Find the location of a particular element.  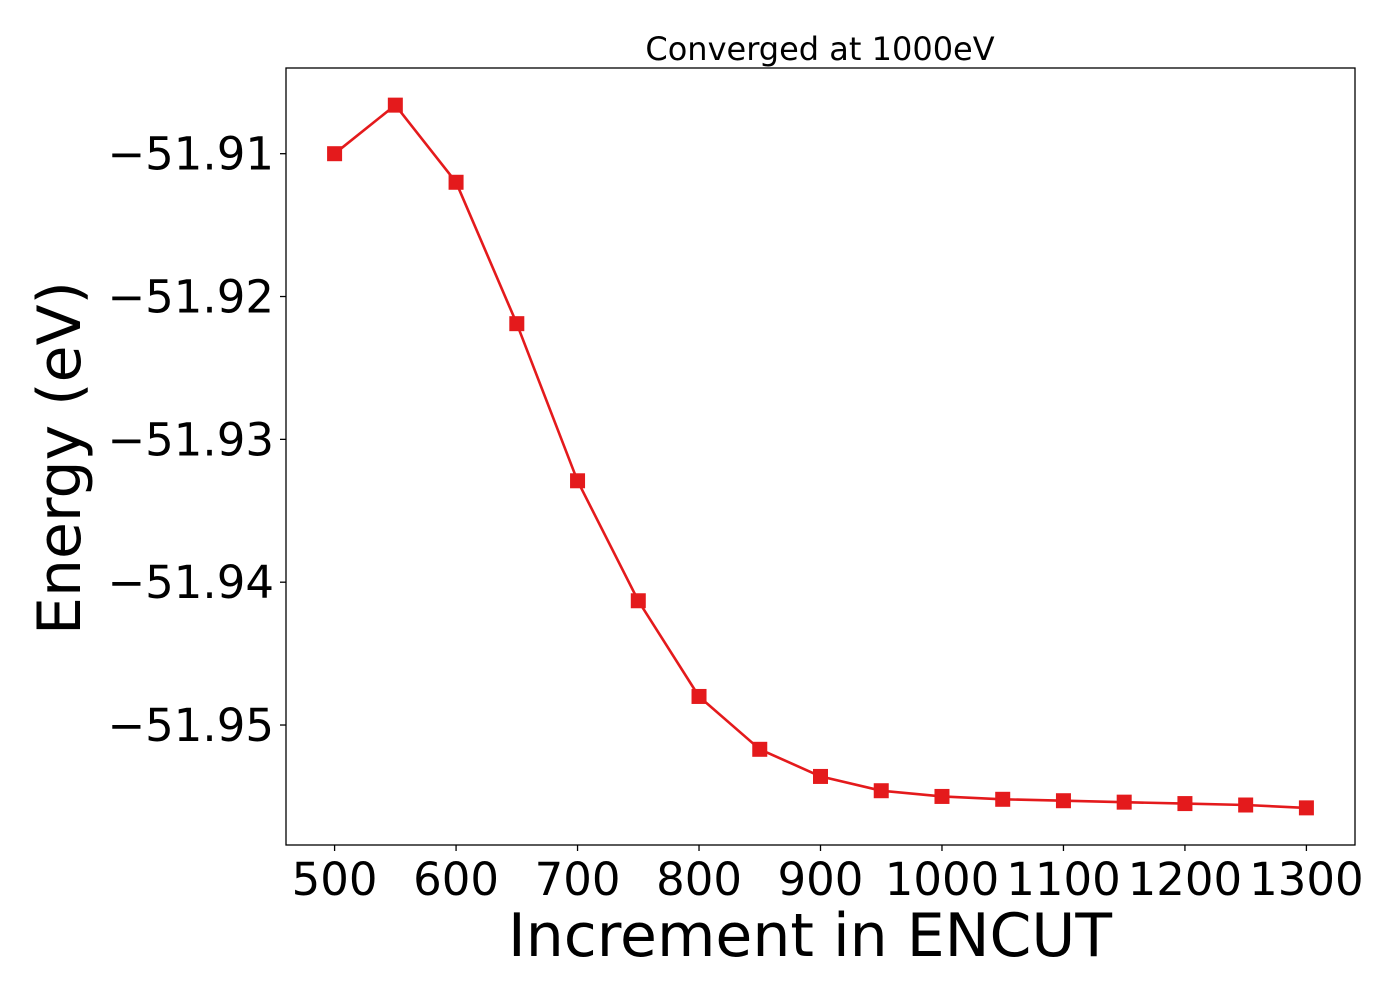

y-tick-label: −51.93 is located at coordinates (190, 439).